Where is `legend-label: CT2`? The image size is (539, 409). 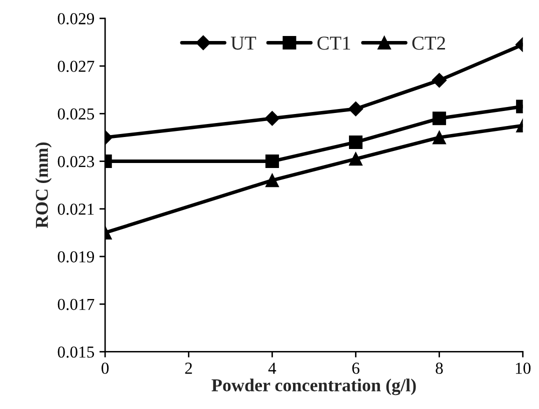 legend-label: CT2 is located at coordinates (429, 43).